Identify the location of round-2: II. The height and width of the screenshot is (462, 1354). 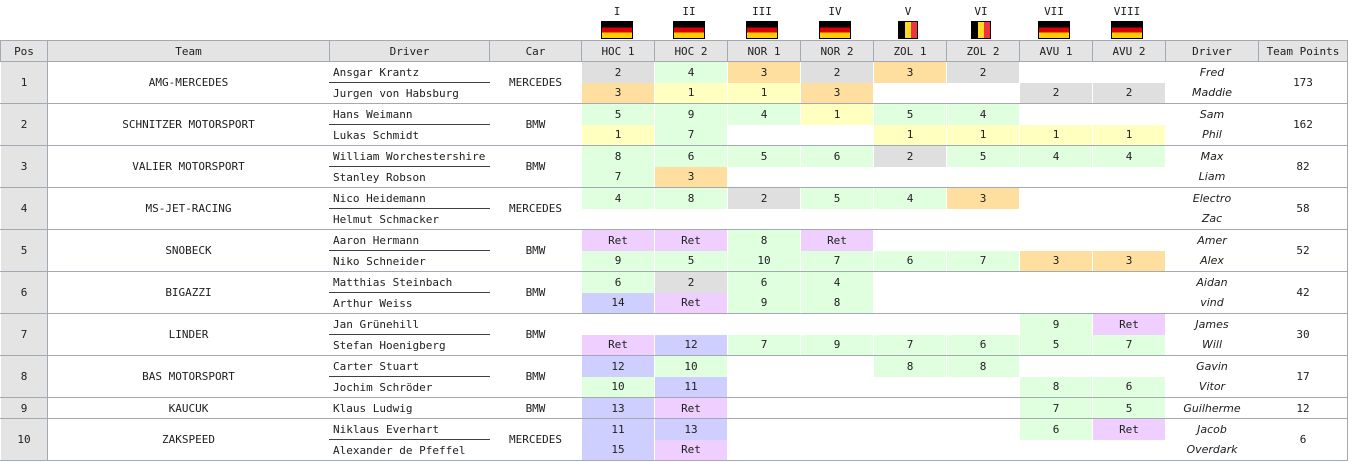
(689, 22).